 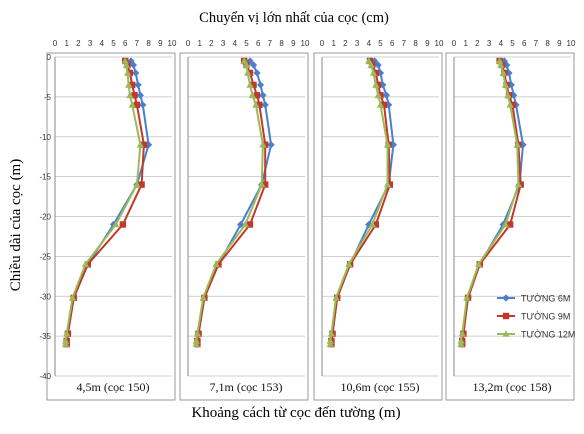 I want to click on panel-caption: 13,2m (cọc 158), so click(x=512, y=387).